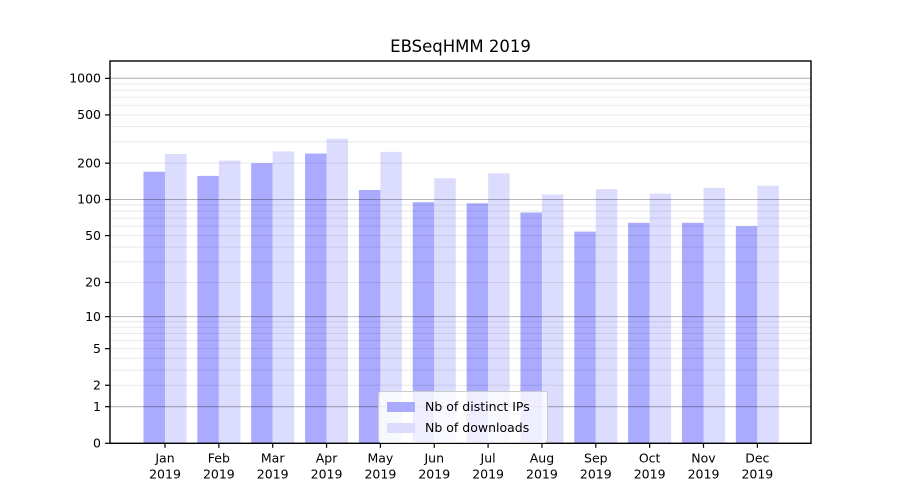 This screenshot has width=900, height=500. What do you see at coordinates (273, 457) in the screenshot?
I see `x-tick-label-mar: Mar` at bounding box center [273, 457].